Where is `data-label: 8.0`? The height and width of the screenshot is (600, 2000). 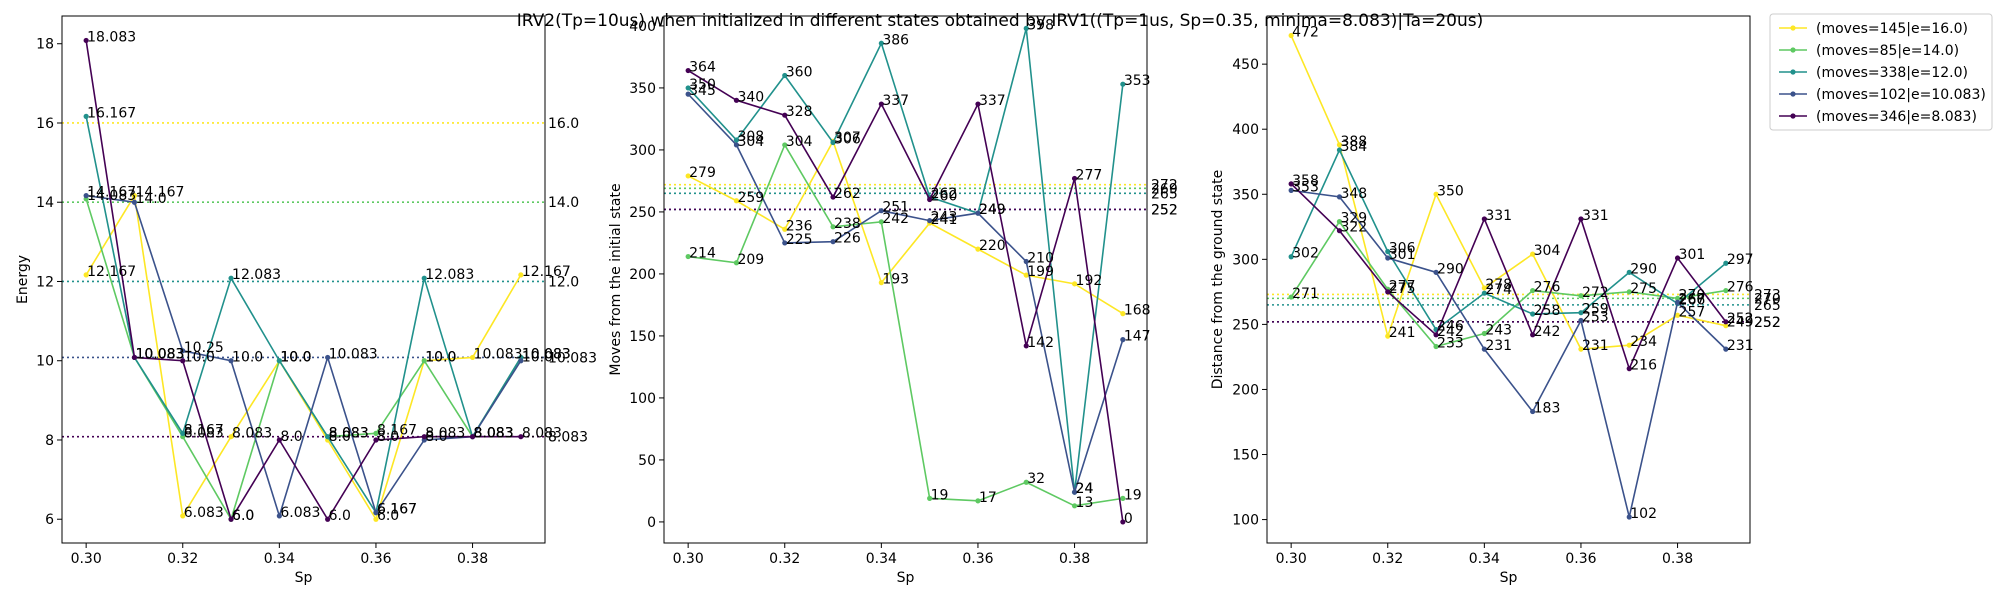 data-label: 8.0 is located at coordinates (436, 437).